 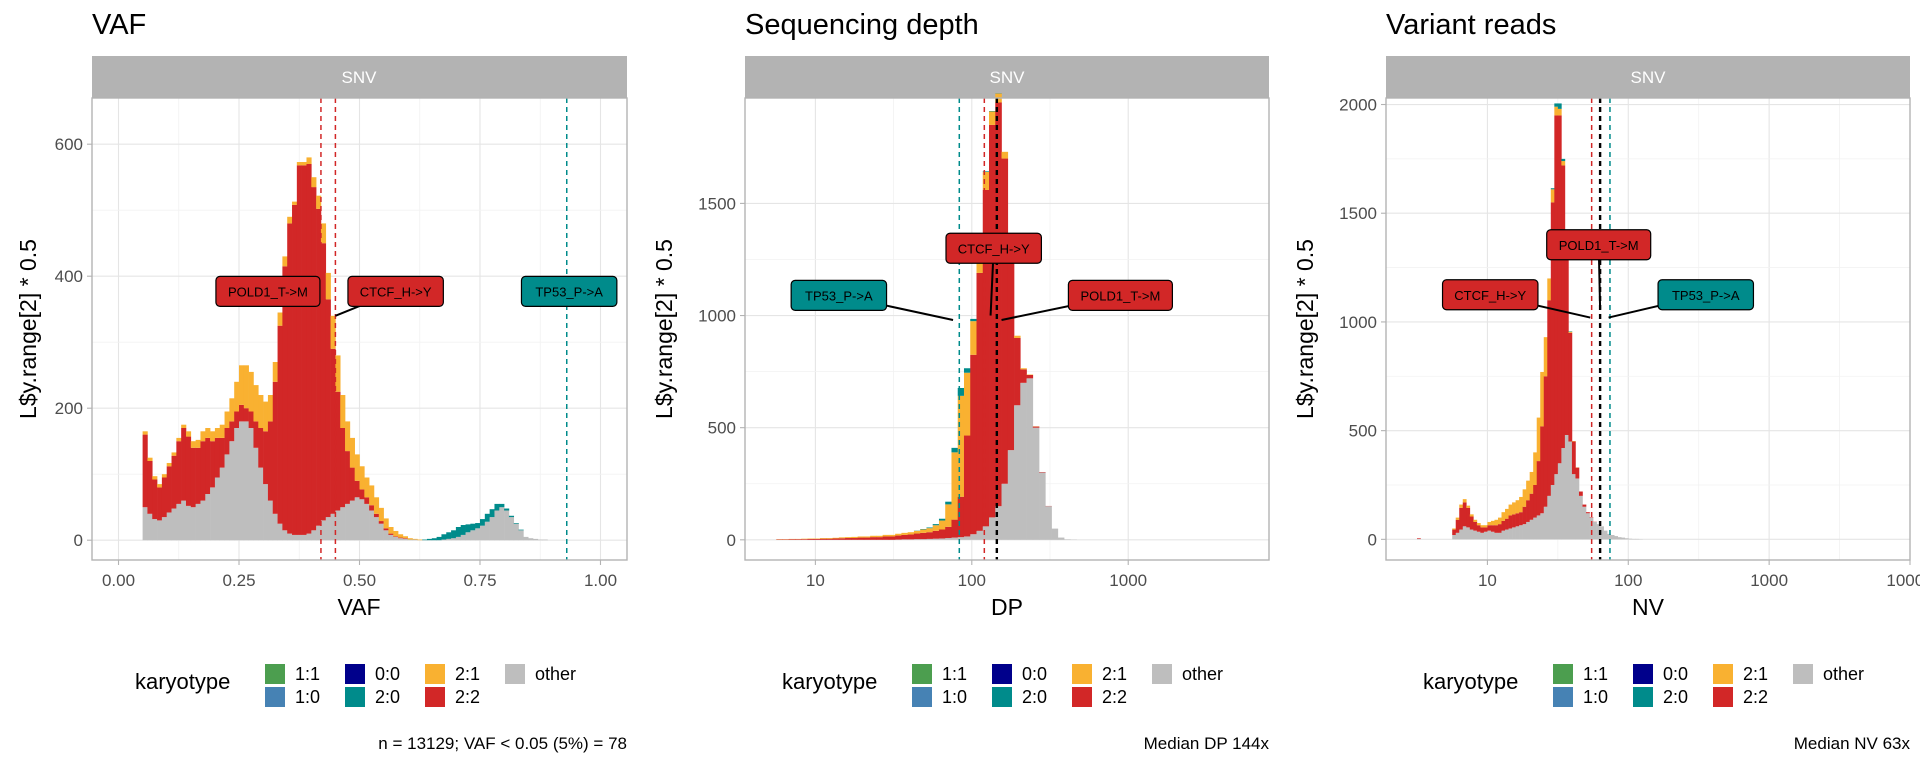 What do you see at coordinates (976, 575) in the screenshot?
I see `x-ticks: 10 100 1000` at bounding box center [976, 575].